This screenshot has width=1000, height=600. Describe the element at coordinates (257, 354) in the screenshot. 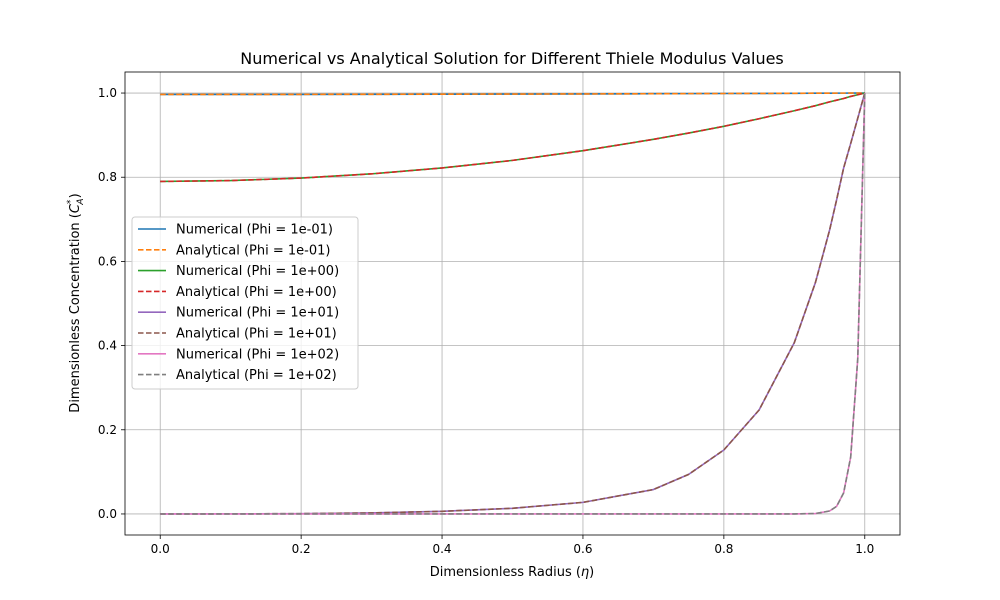

I see `legend-label: Numerical (Phi = 1e+02)` at that location.